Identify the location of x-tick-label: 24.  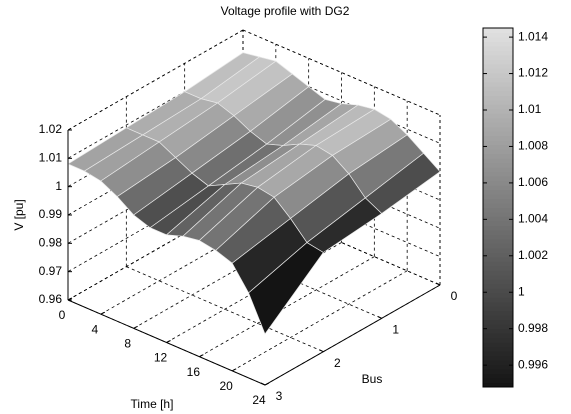
(259, 400).